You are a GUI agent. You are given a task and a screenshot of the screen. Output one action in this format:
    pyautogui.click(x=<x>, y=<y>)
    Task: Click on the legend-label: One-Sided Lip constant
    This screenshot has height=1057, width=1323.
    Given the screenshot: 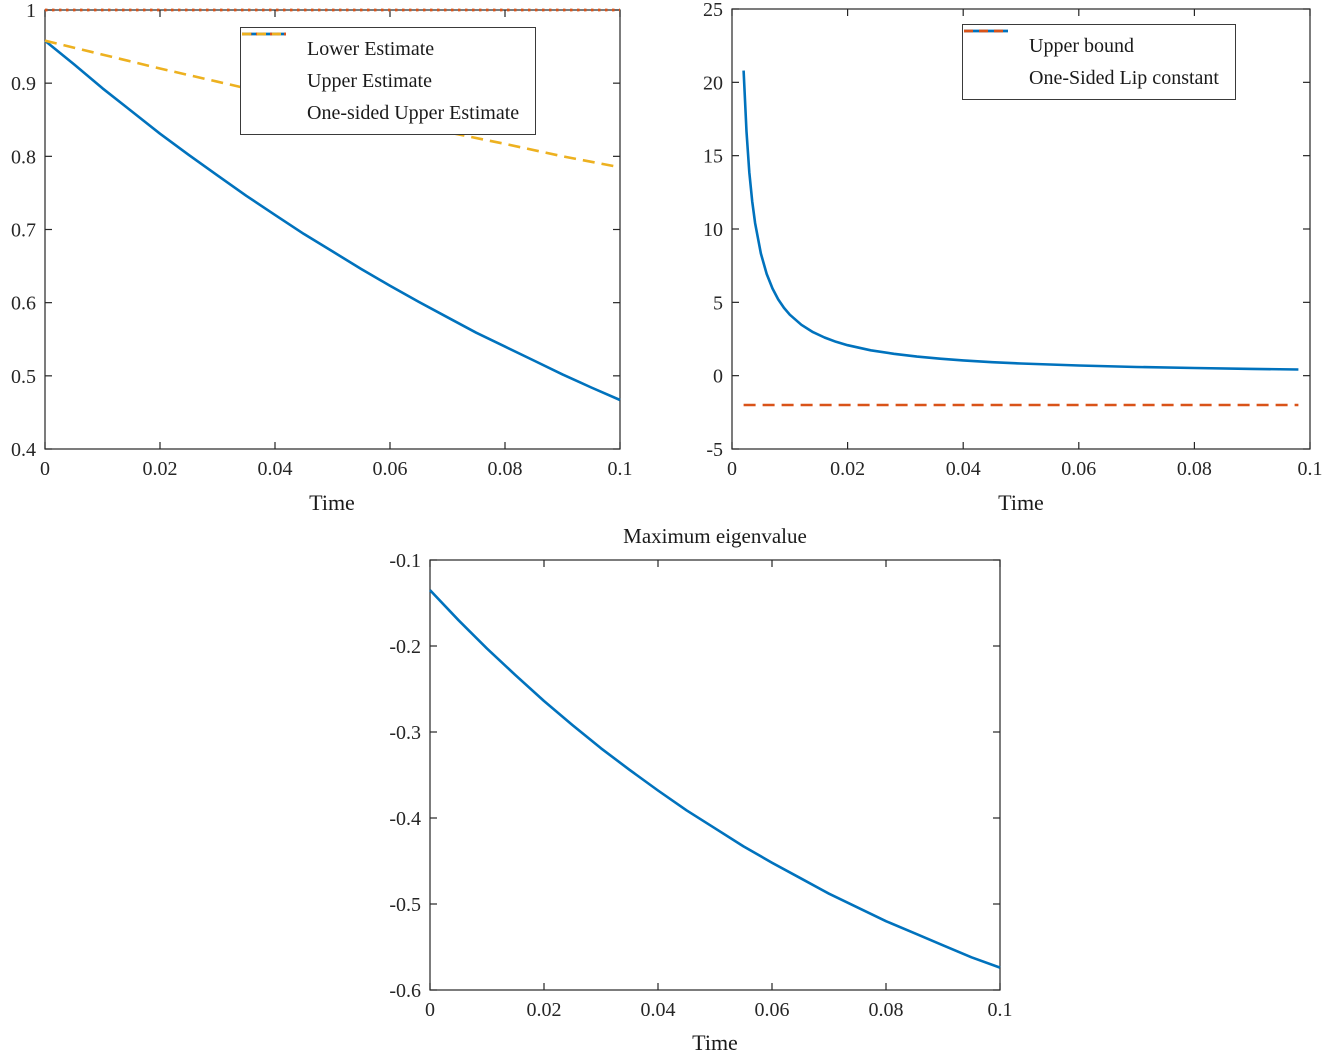 What is the action you would take?
    pyautogui.click(x=1124, y=78)
    